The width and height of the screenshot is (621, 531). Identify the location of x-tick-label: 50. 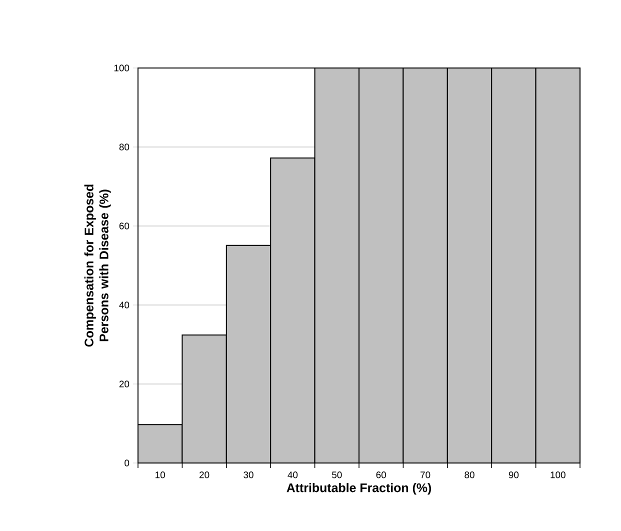
(337, 475).